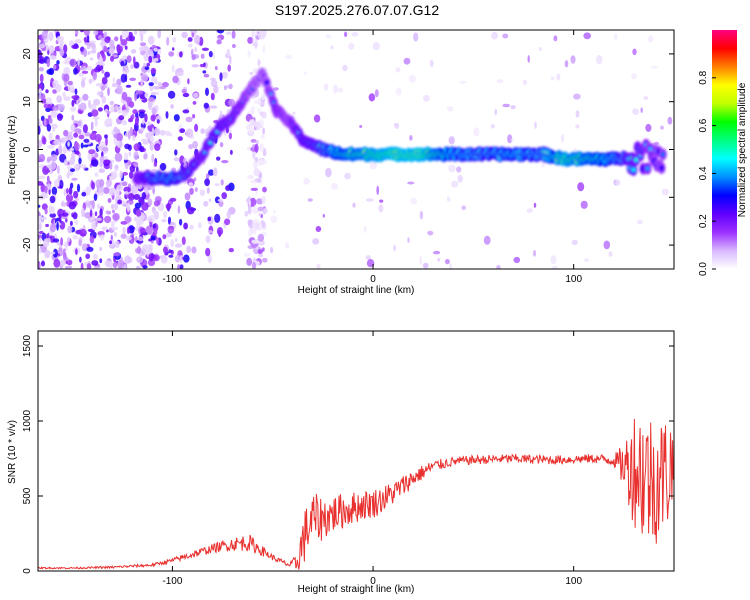 The height and width of the screenshot is (600, 750). Describe the element at coordinates (27, 244) in the screenshot. I see `spec-yticks-label-0: -20` at that location.